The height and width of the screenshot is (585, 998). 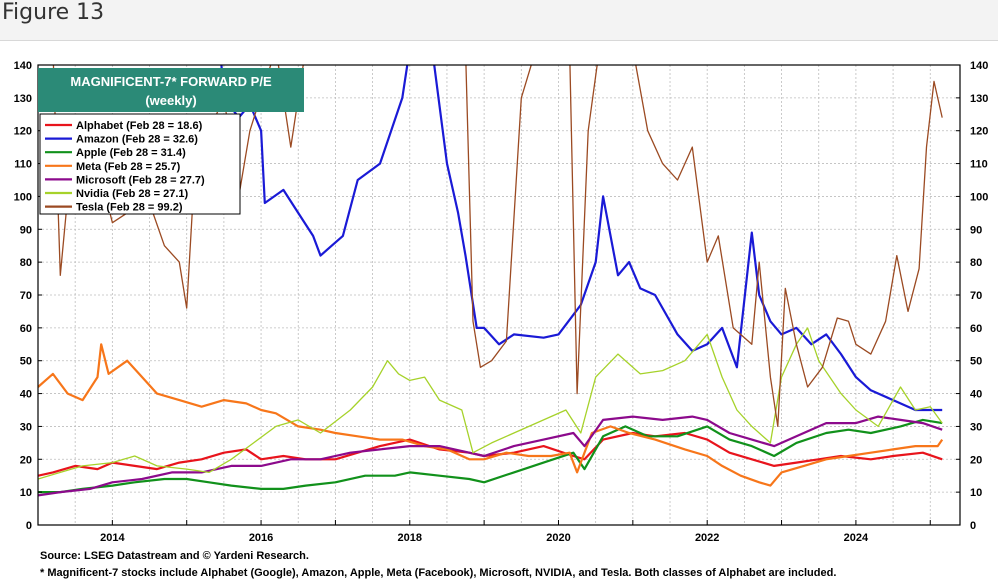 What do you see at coordinates (979, 197) in the screenshot?
I see `y-tick-label-right: 100` at bounding box center [979, 197].